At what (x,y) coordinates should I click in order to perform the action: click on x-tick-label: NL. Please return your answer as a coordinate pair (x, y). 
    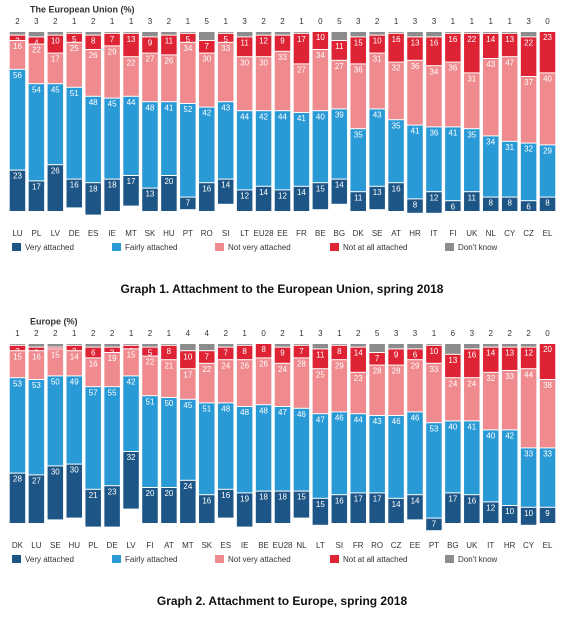
    Looking at the image, I should click on (301, 545).